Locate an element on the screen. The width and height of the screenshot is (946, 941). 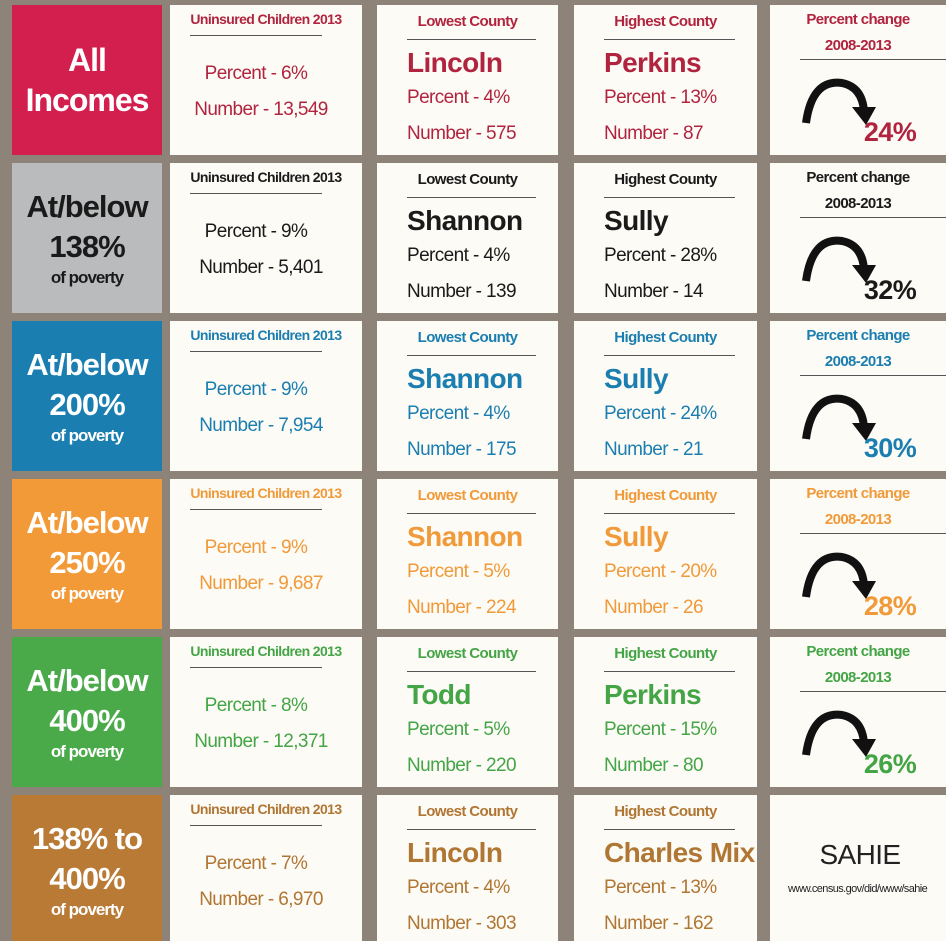
number: Number - 224 is located at coordinates (462, 607).